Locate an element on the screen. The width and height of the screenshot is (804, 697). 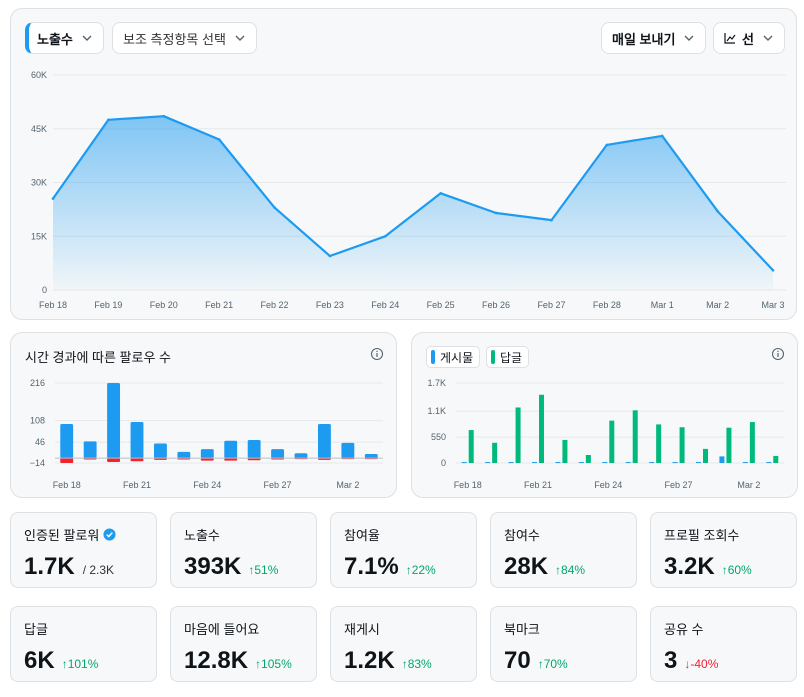
chart-type-select: 선 is located at coordinates (749, 38).